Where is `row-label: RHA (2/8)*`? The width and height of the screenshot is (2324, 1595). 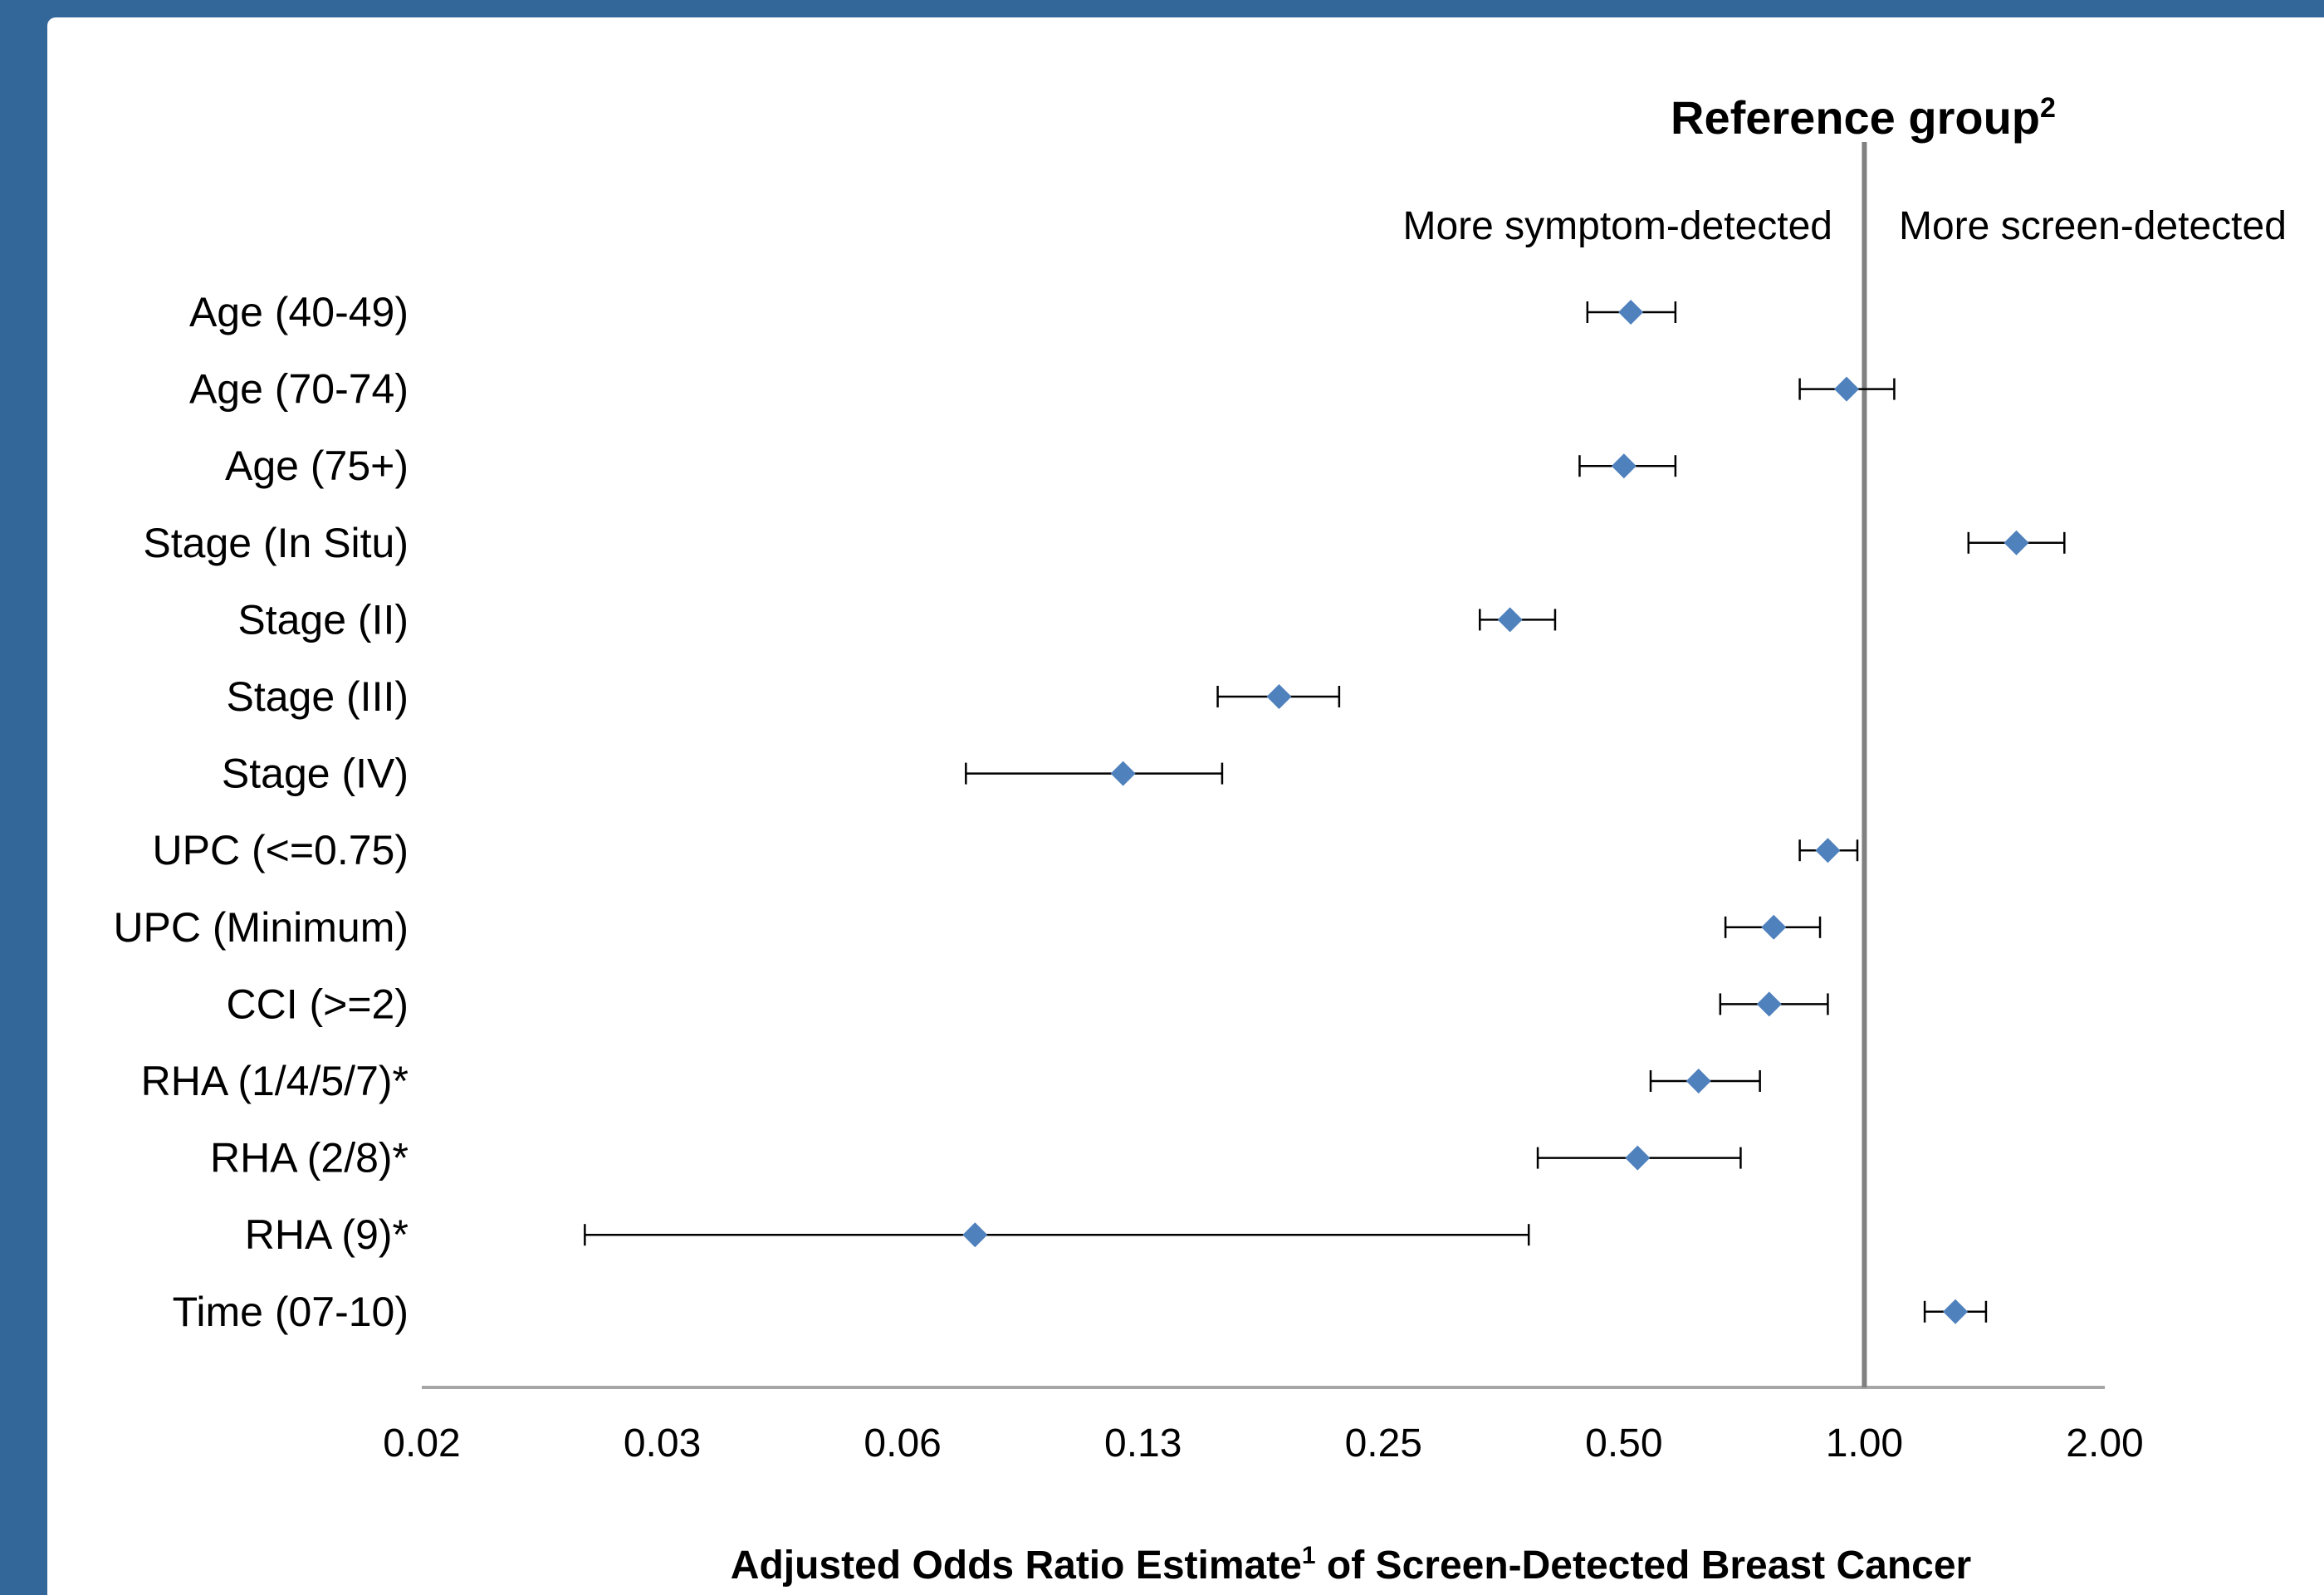
row-label: RHA (2/8)* is located at coordinates (309, 1158).